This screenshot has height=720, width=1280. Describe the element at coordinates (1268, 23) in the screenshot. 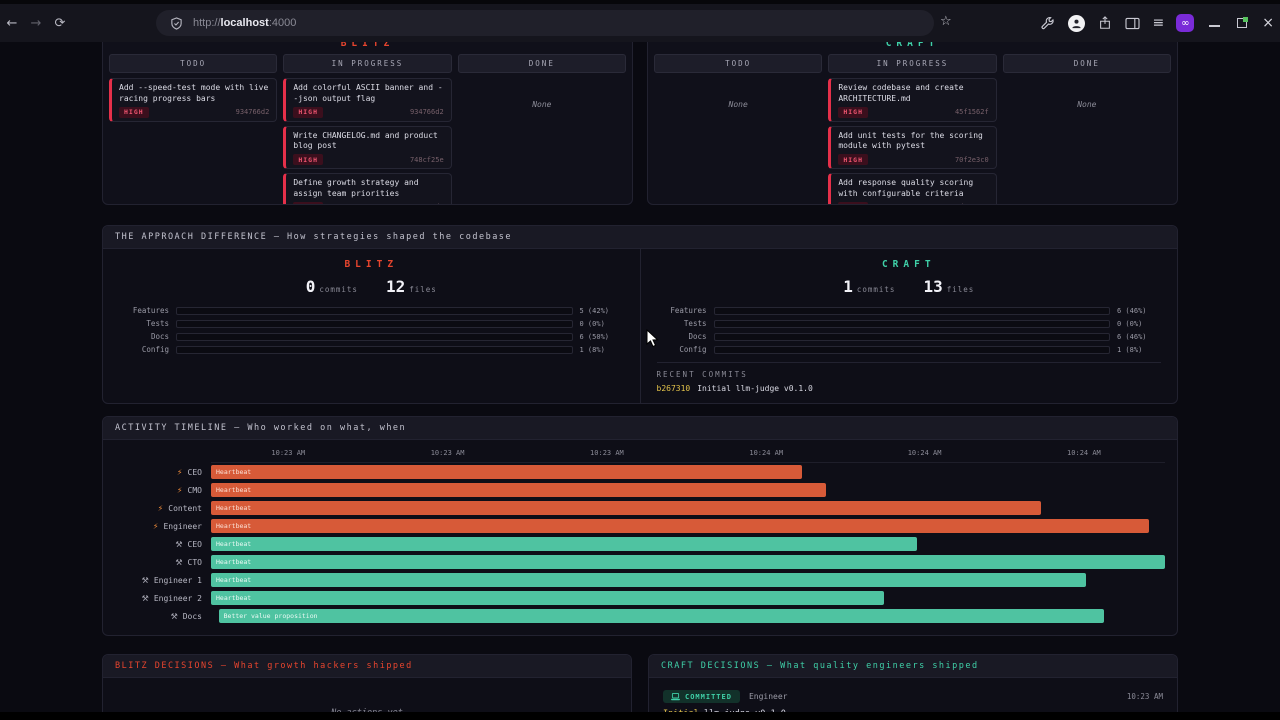

I see `close-button: ×` at that location.